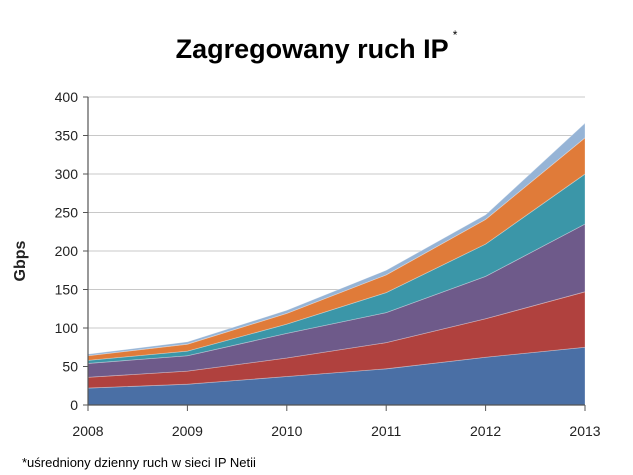 The height and width of the screenshot is (475, 633). I want to click on x-tick-label: 2008, so click(87, 431).